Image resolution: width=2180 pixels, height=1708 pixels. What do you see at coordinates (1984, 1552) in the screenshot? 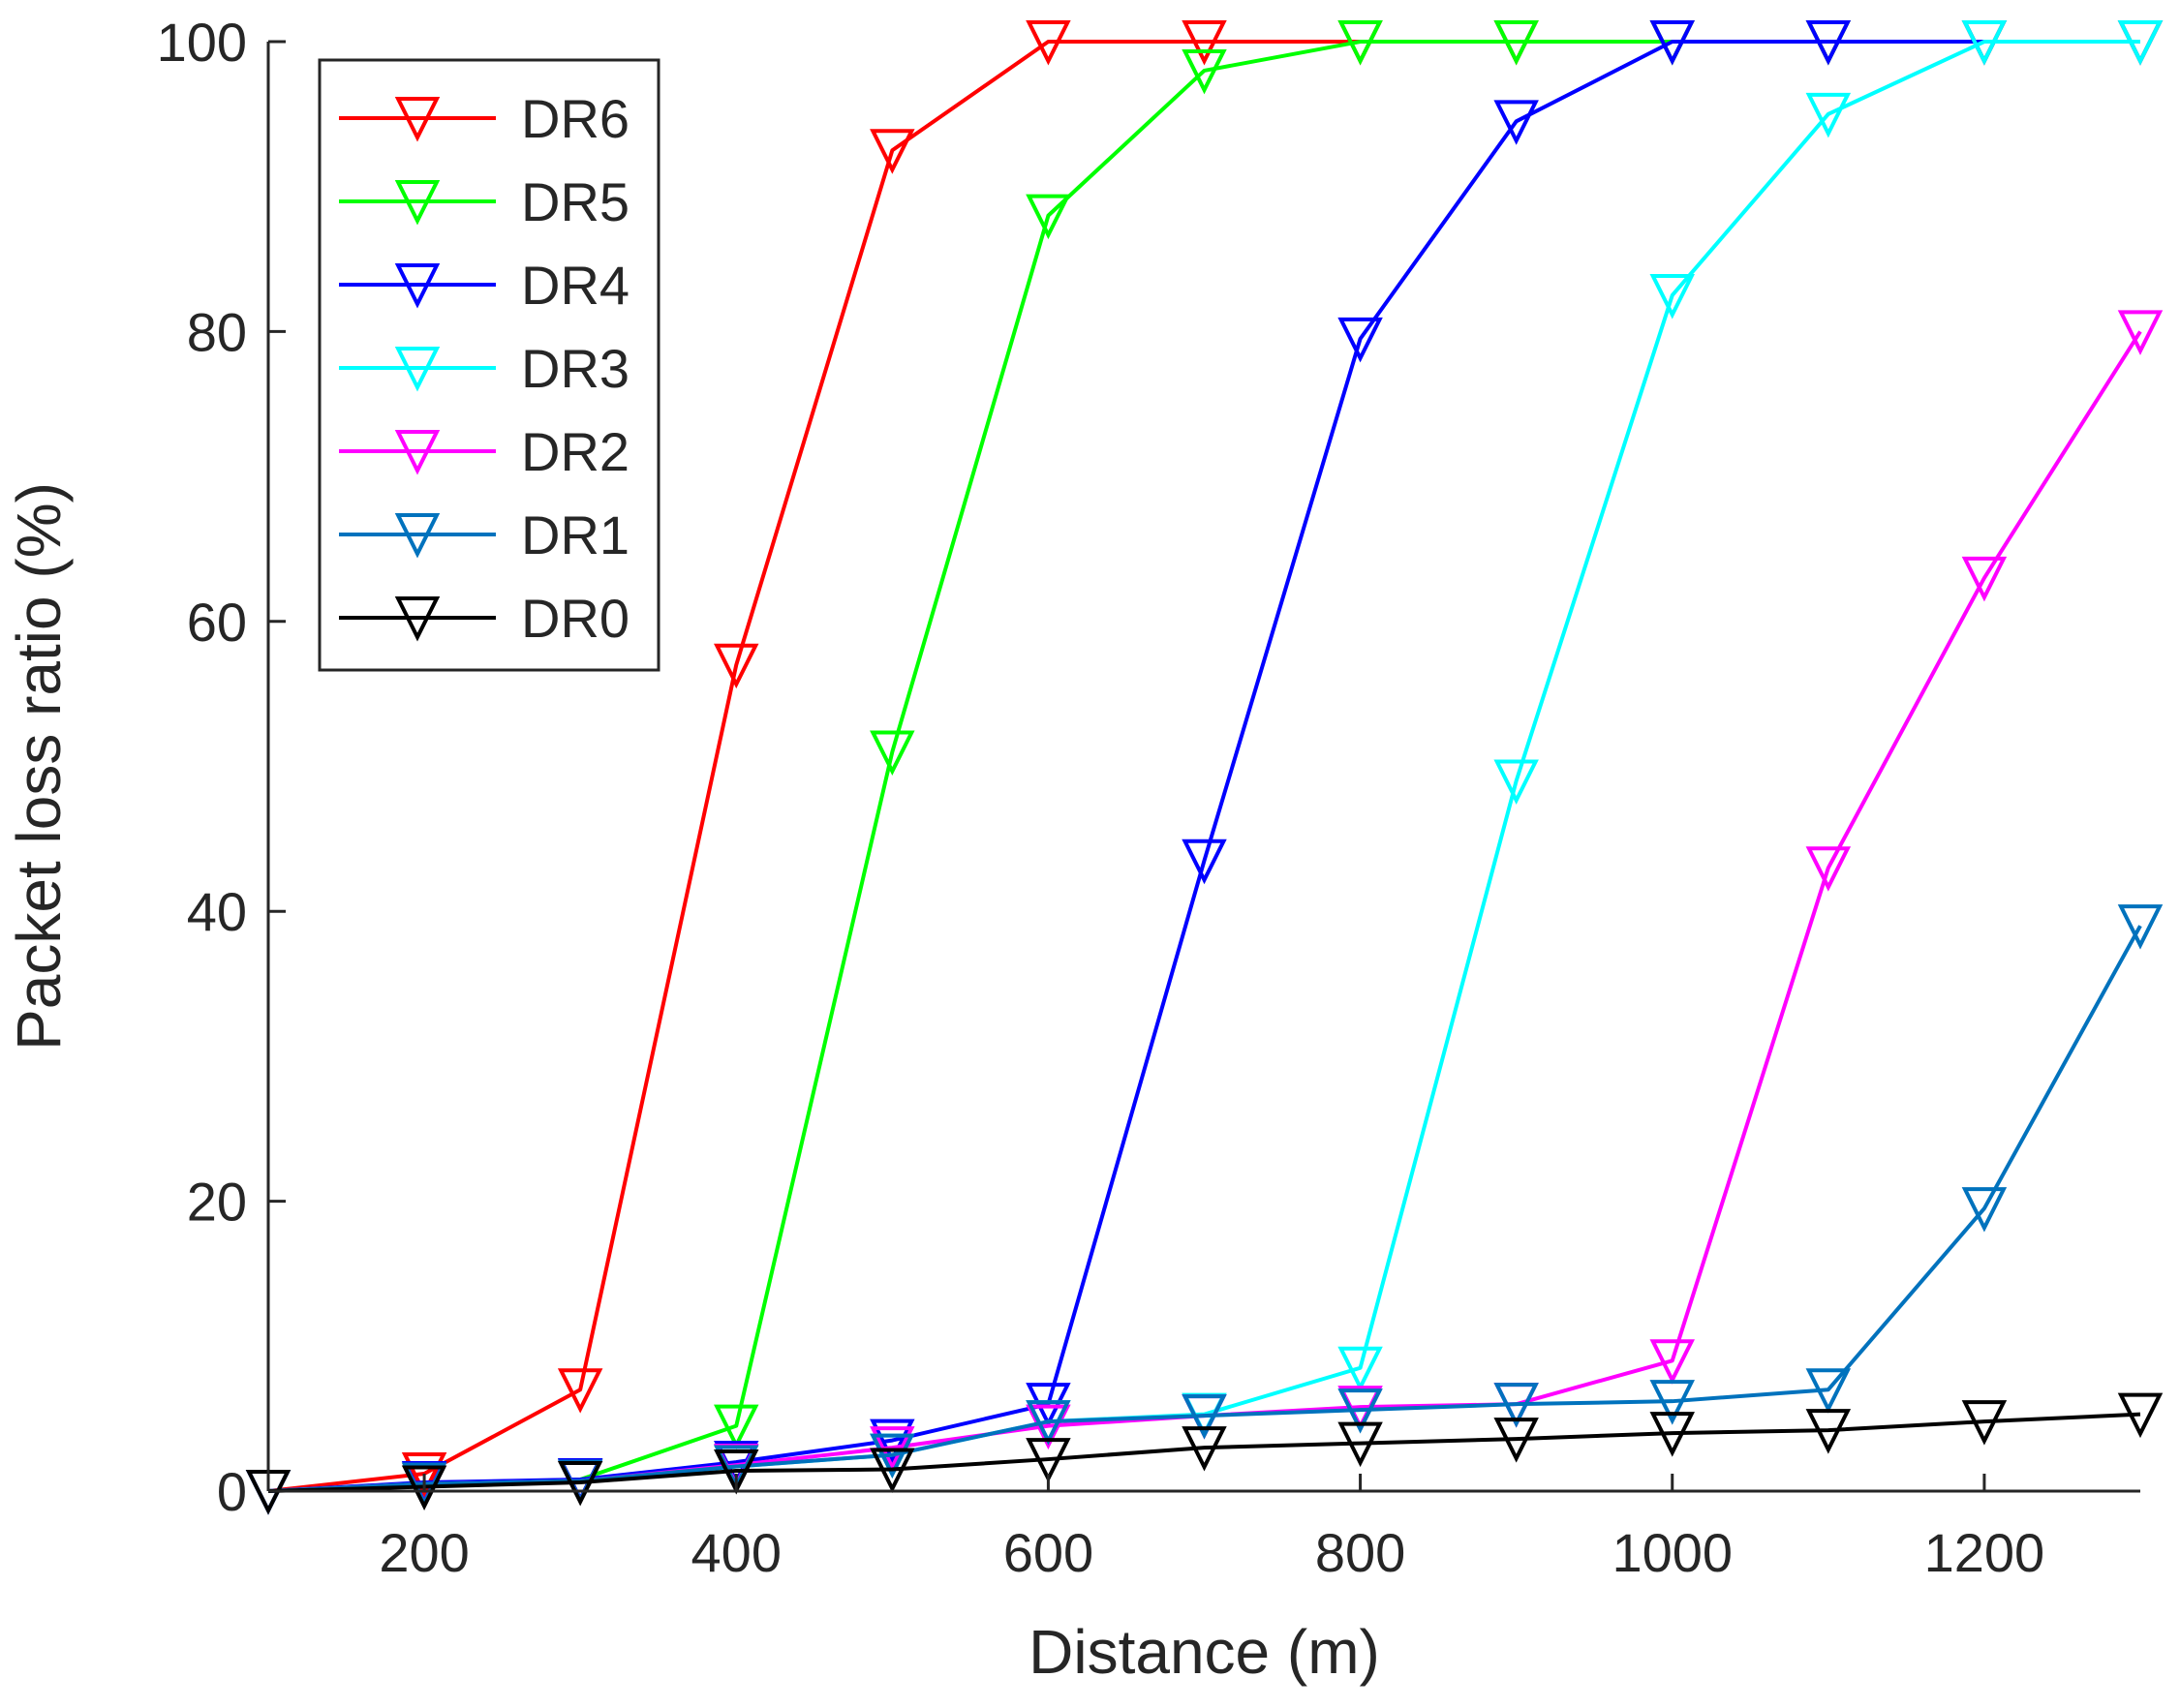
I see `x-tick-label: 1200` at bounding box center [1984, 1552].